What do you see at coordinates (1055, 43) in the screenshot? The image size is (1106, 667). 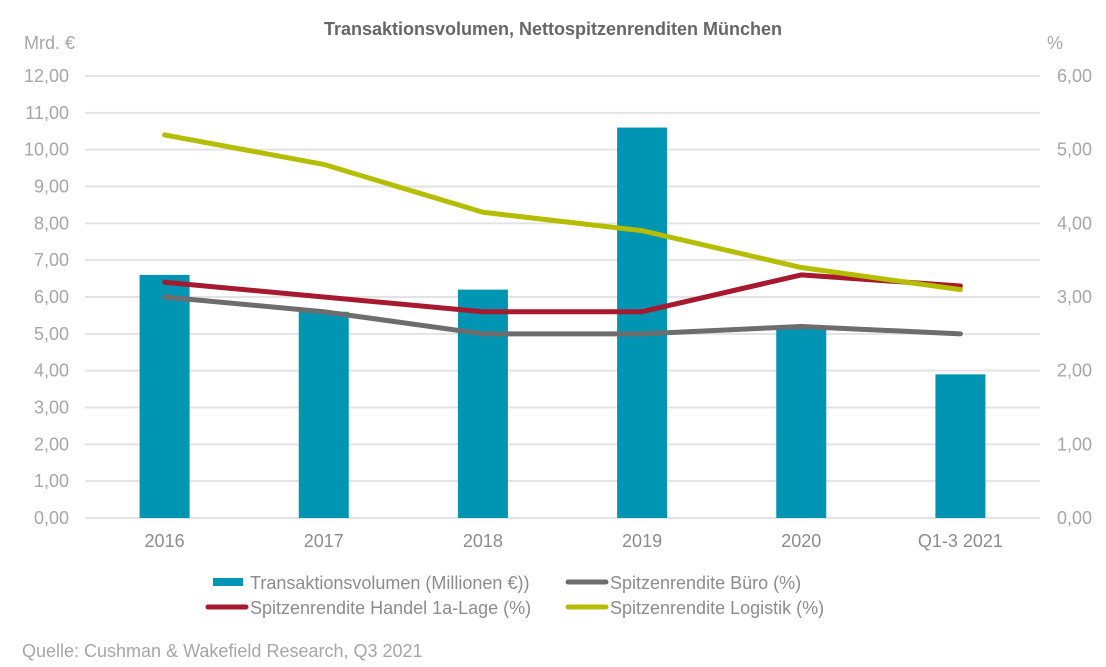 I see `right-axis-label: %` at bounding box center [1055, 43].